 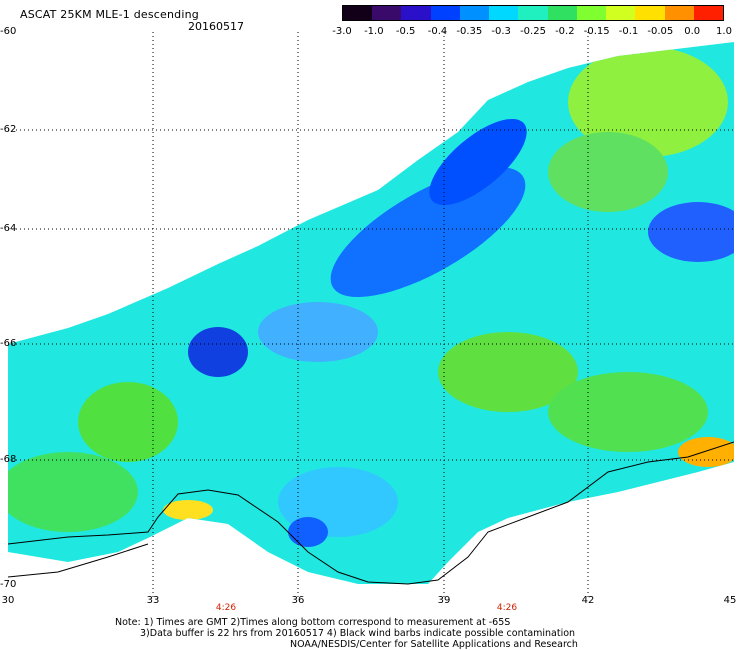 I want to click on y-tick-label: -62, so click(x=8, y=129).